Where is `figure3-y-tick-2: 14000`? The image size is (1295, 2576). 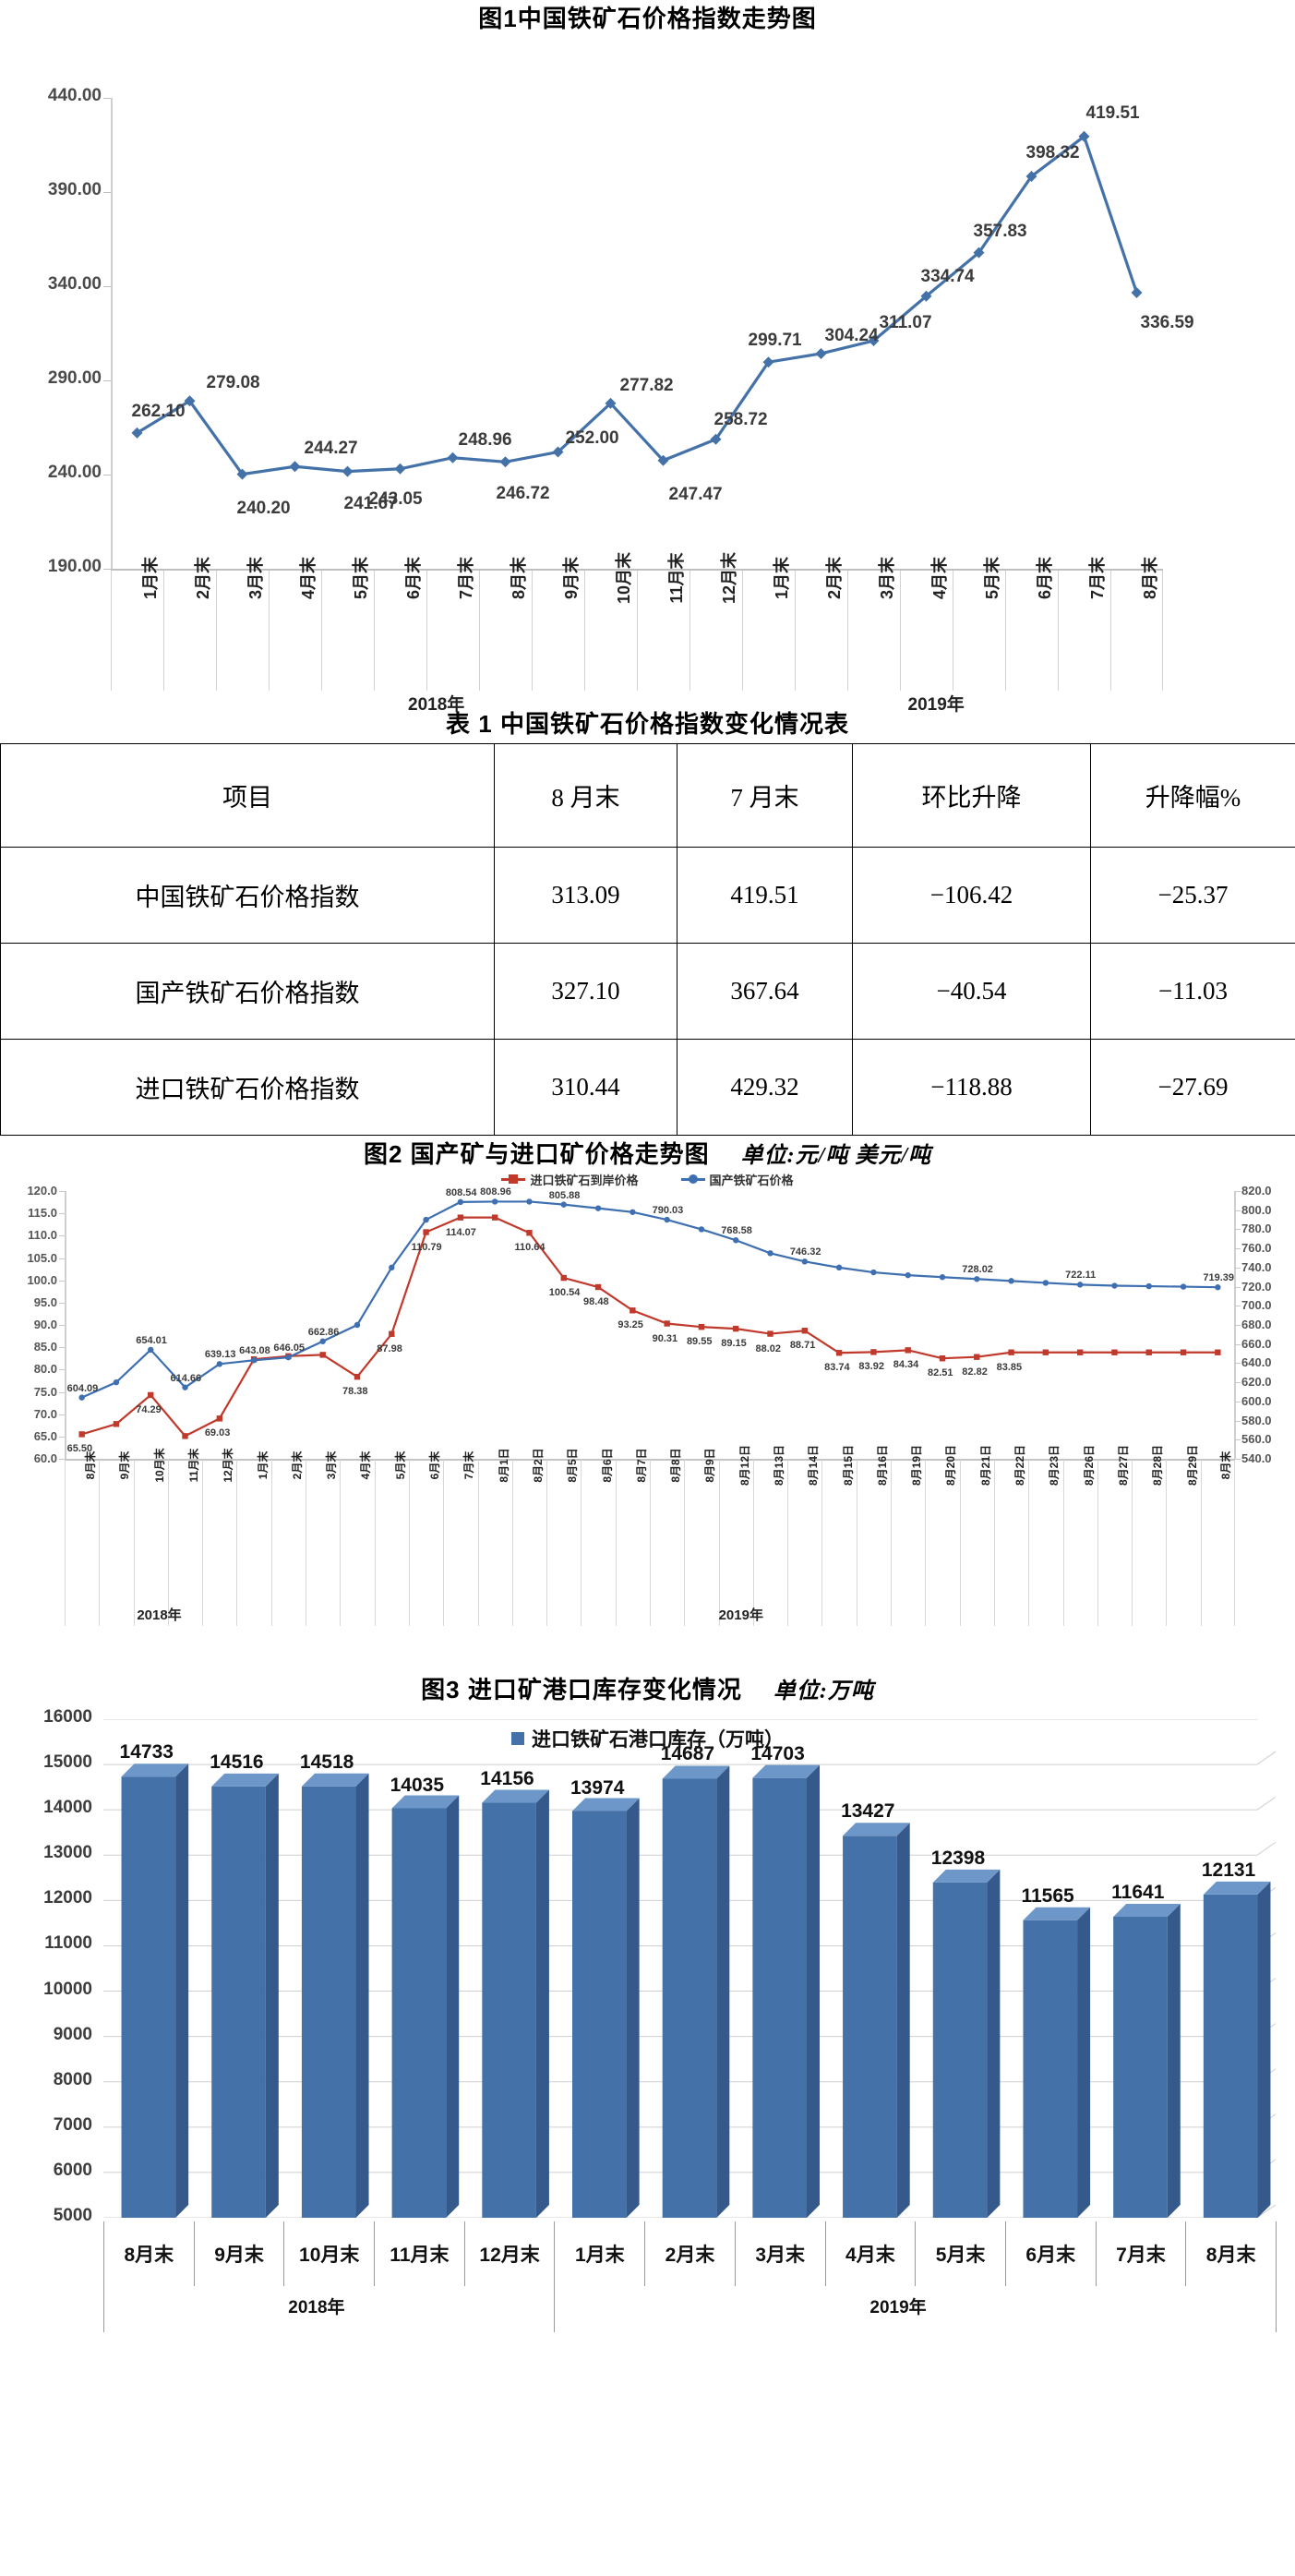
figure3-y-tick-2: 14000 is located at coordinates (67, 1808).